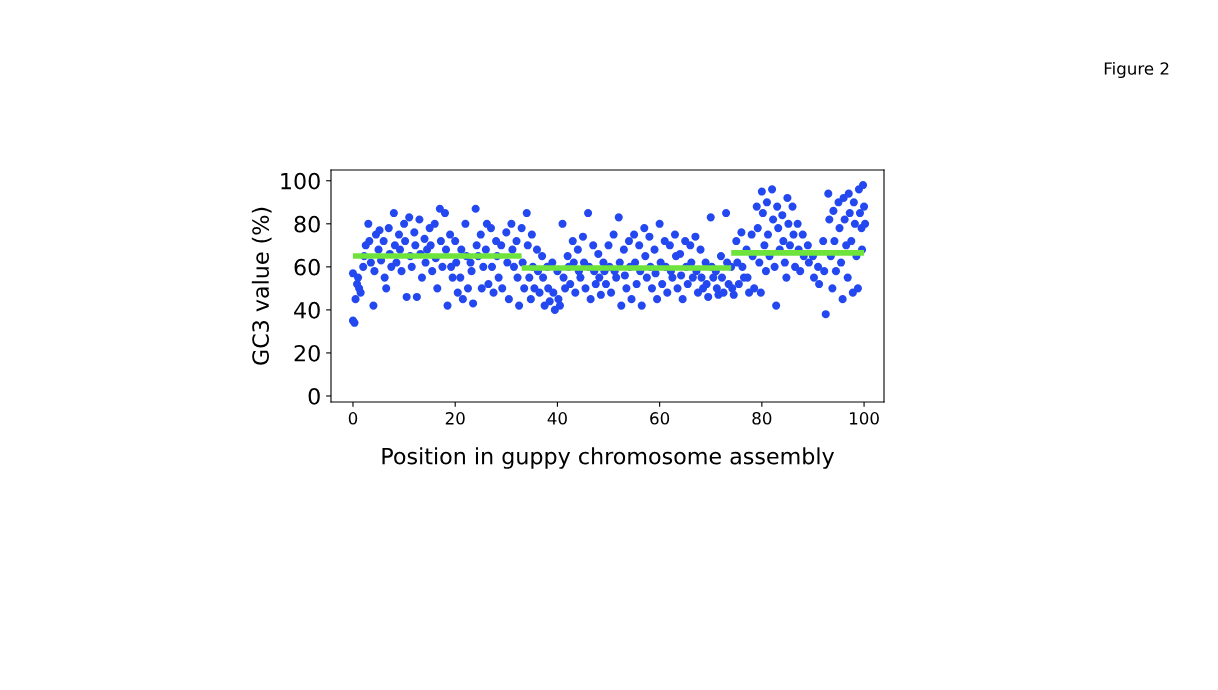 Image resolution: width=1218 pixels, height=690 pixels. Describe the element at coordinates (1136, 70) in the screenshot. I see `caption: Figure 2` at that location.